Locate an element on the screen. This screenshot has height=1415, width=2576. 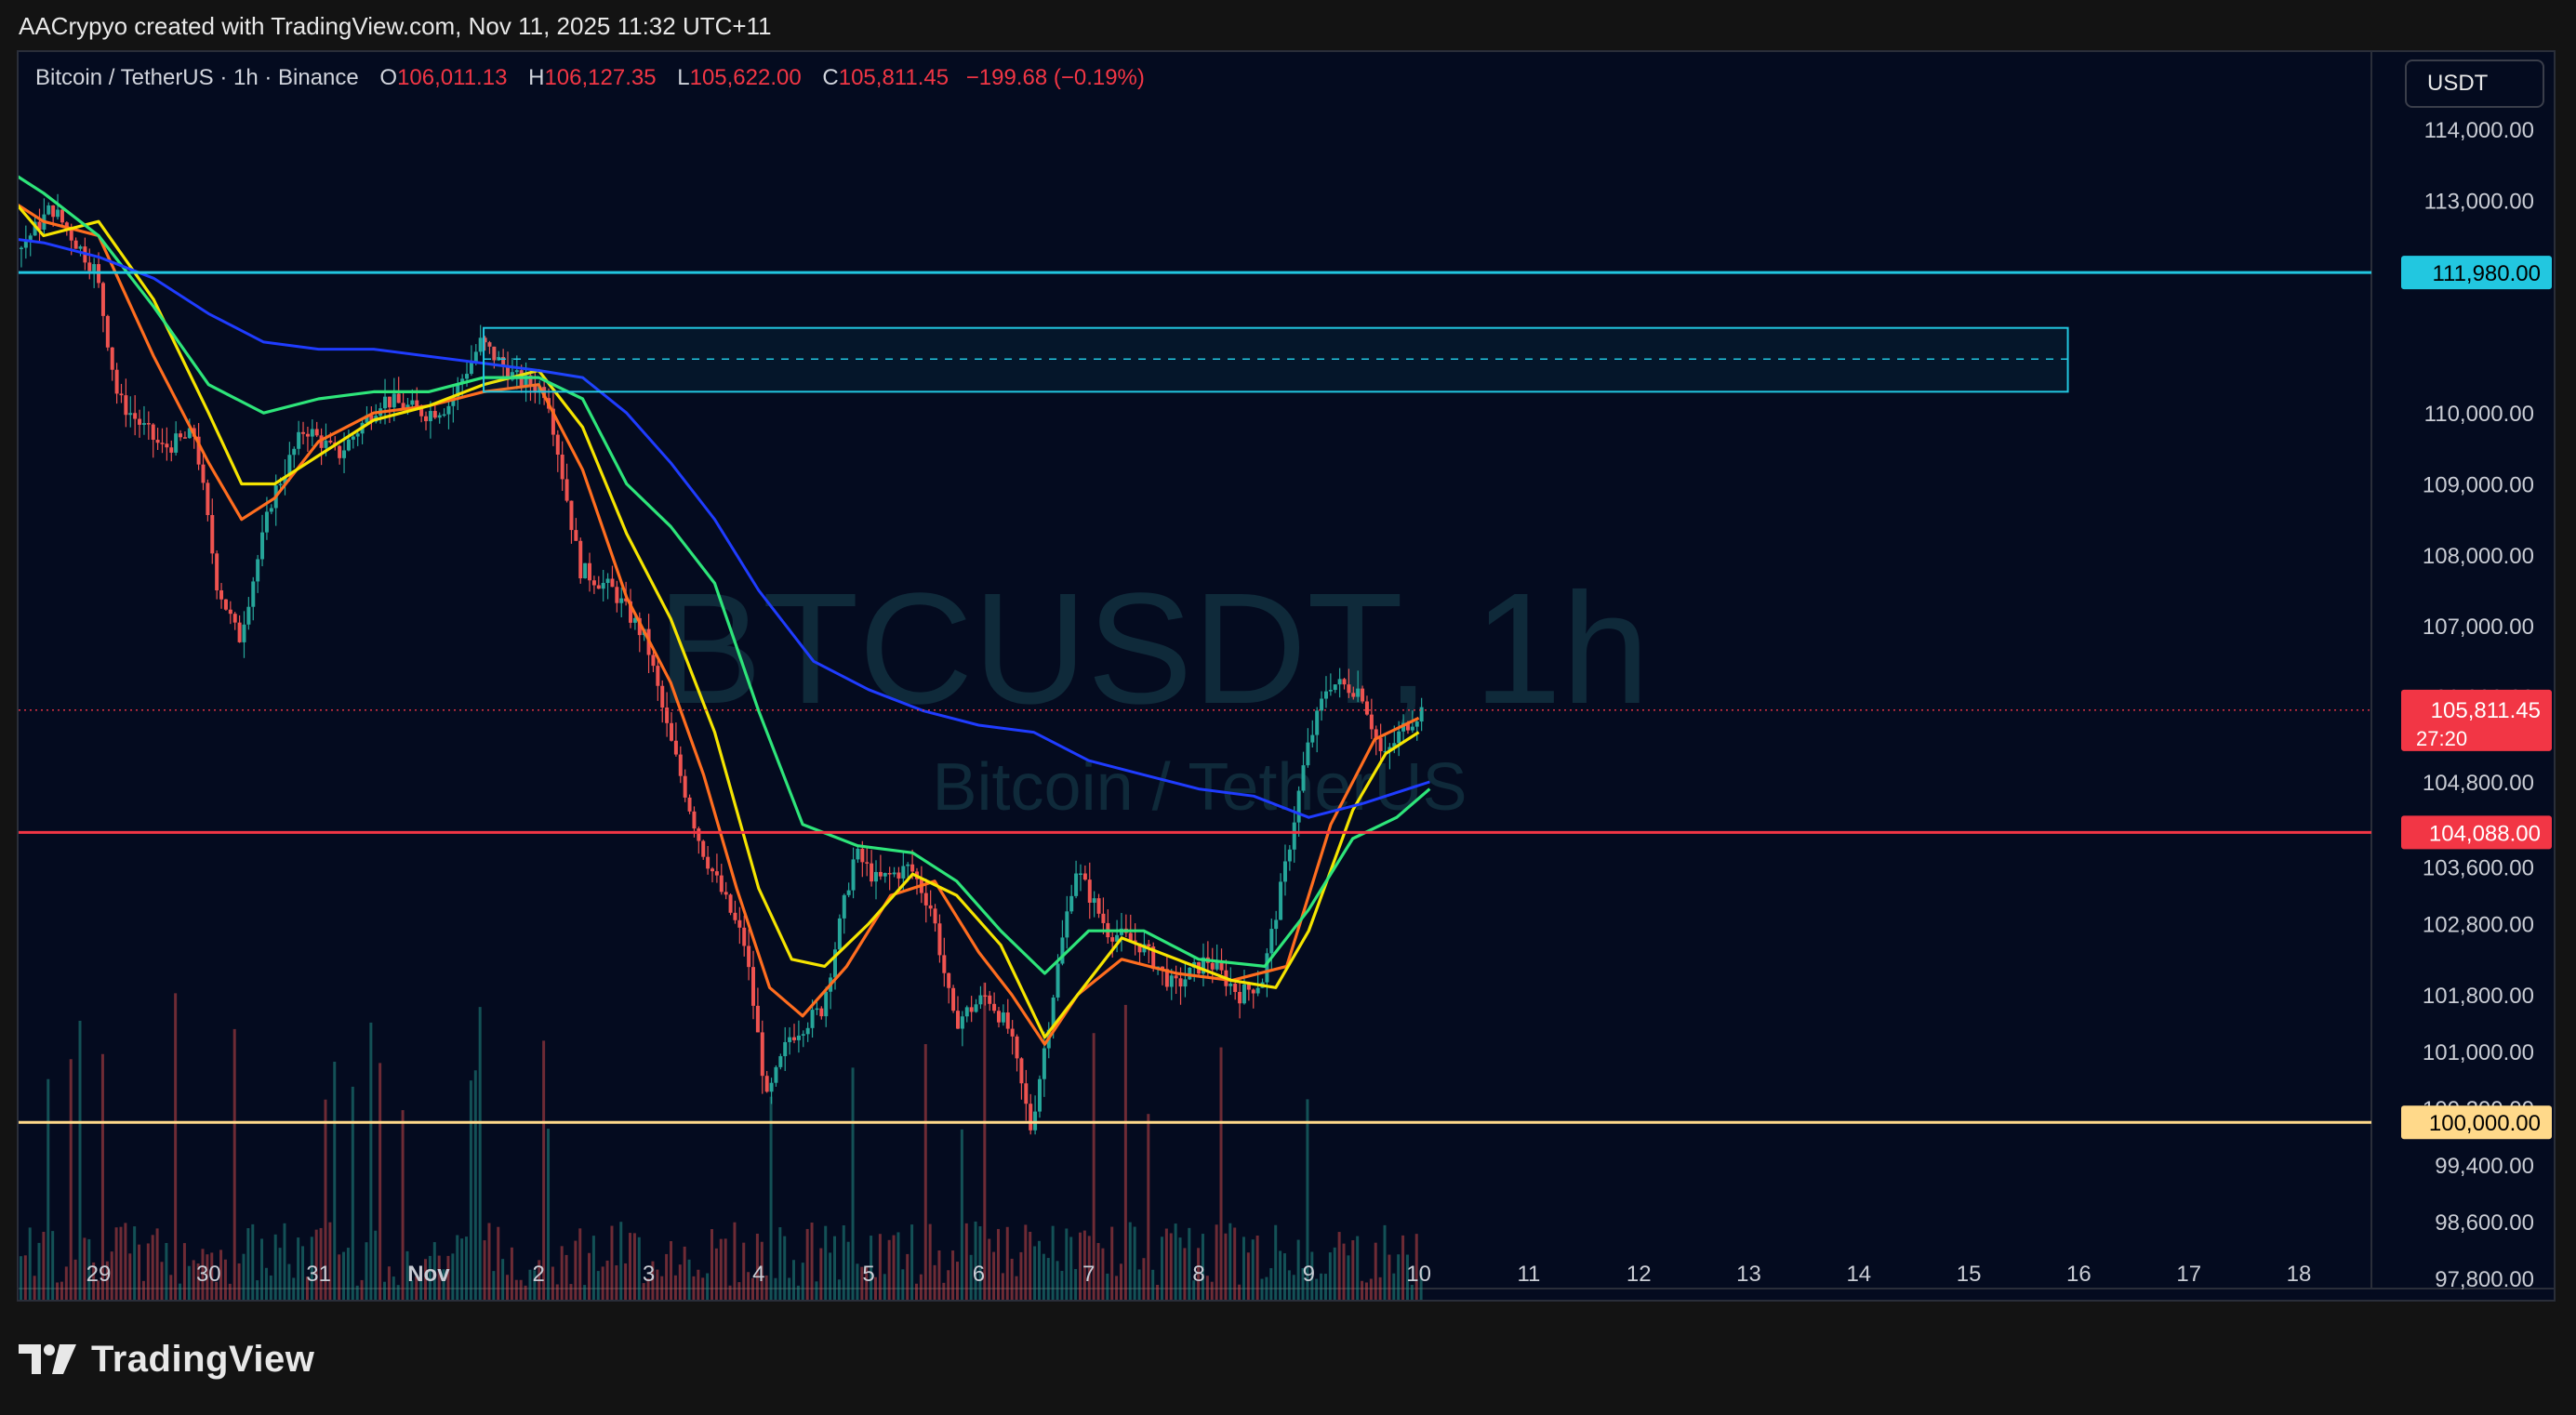
x-tick-label: 14 is located at coordinates (1858, 1274).